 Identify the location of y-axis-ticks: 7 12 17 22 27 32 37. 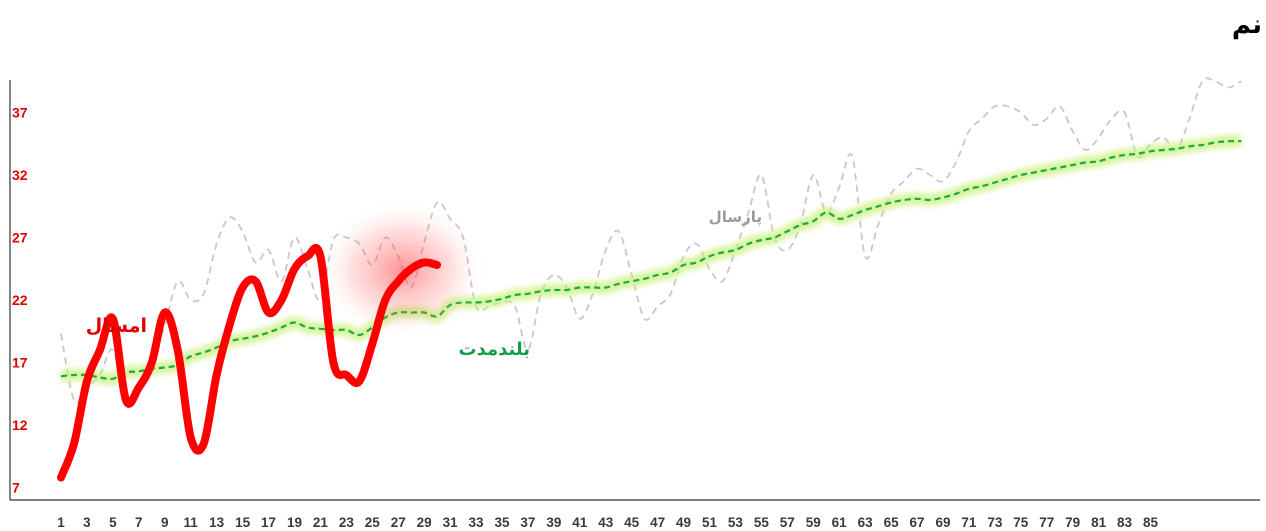
(20, 300).